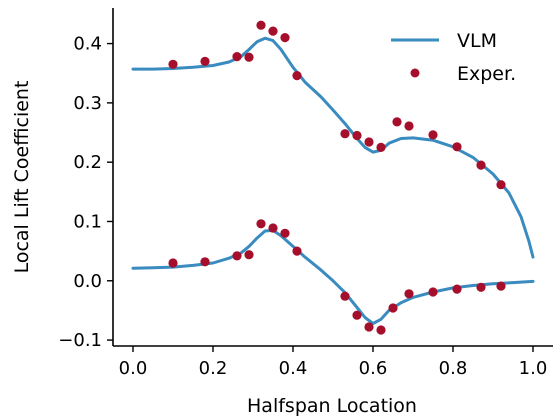 This screenshot has height=418, width=553. Describe the element at coordinates (373, 368) in the screenshot. I see `x-tick-label: 0.6` at that location.